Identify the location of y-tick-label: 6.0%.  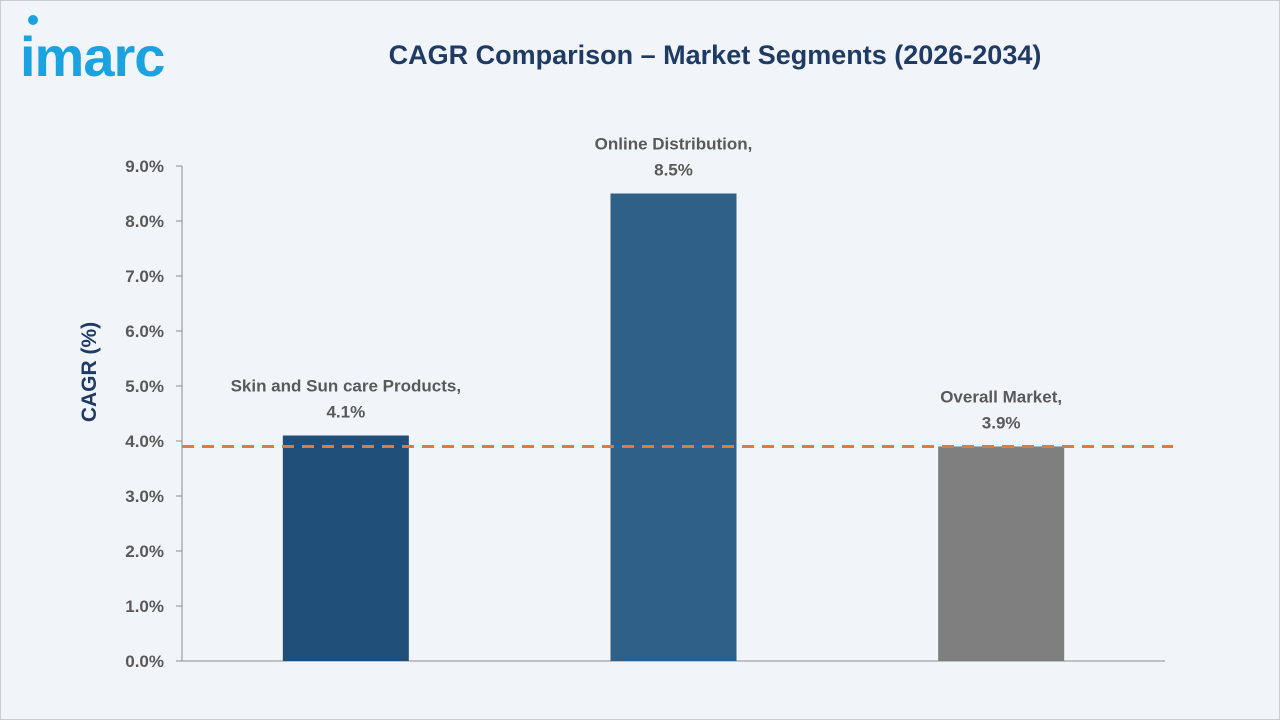
(144, 331).